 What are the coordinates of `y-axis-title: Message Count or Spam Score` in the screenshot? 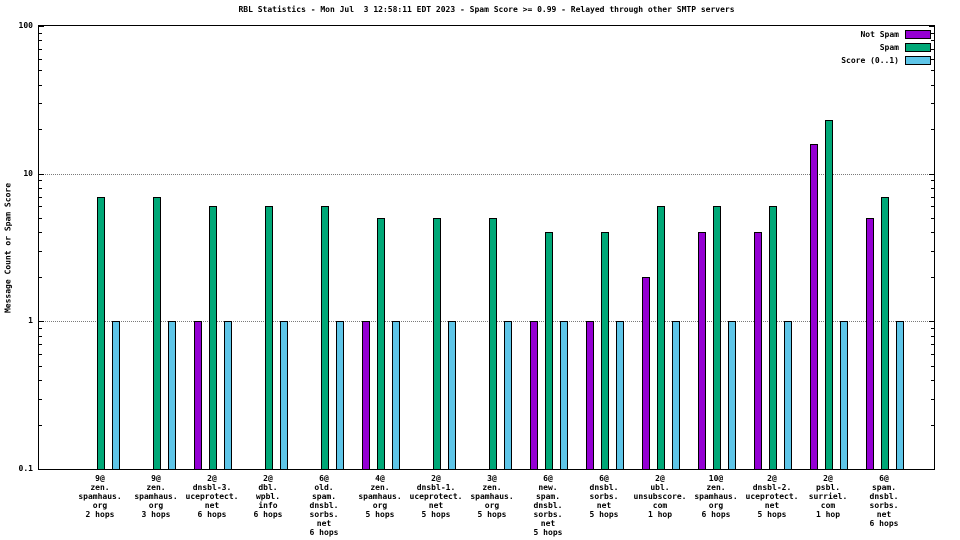 It's located at (8, 247).